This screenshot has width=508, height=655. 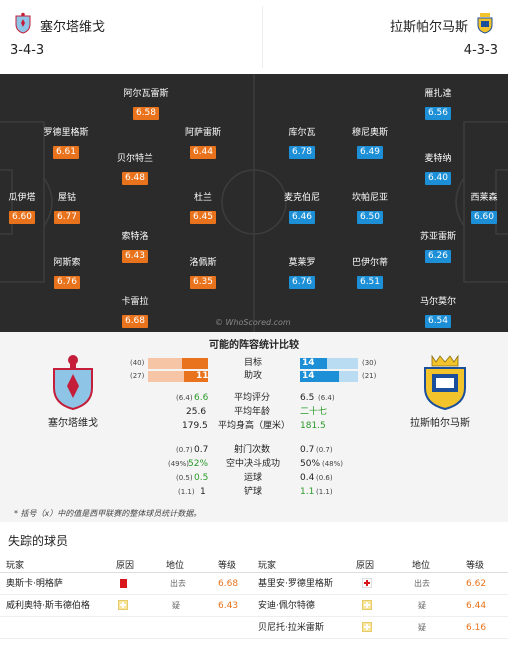 What do you see at coordinates (66, 133) in the screenshot?
I see `player-name: 罗德里格斯` at bounding box center [66, 133].